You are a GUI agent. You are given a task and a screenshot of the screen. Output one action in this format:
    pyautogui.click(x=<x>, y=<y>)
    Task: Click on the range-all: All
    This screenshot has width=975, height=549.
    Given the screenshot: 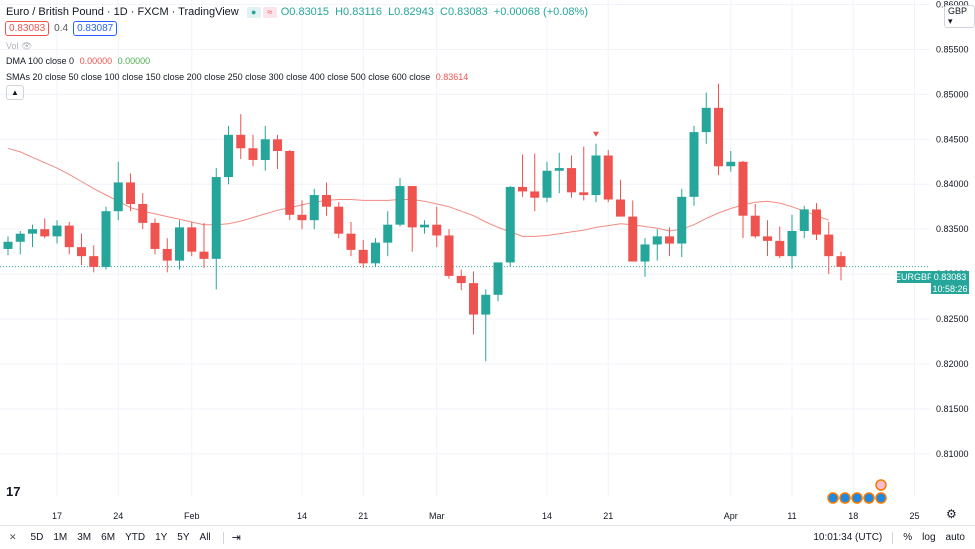 What is the action you would take?
    pyautogui.click(x=205, y=537)
    